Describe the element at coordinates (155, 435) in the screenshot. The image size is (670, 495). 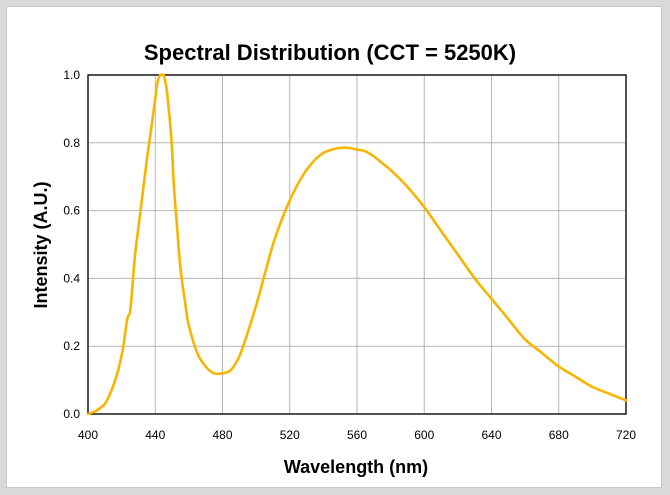
I see `x-tick-label: 440` at that location.